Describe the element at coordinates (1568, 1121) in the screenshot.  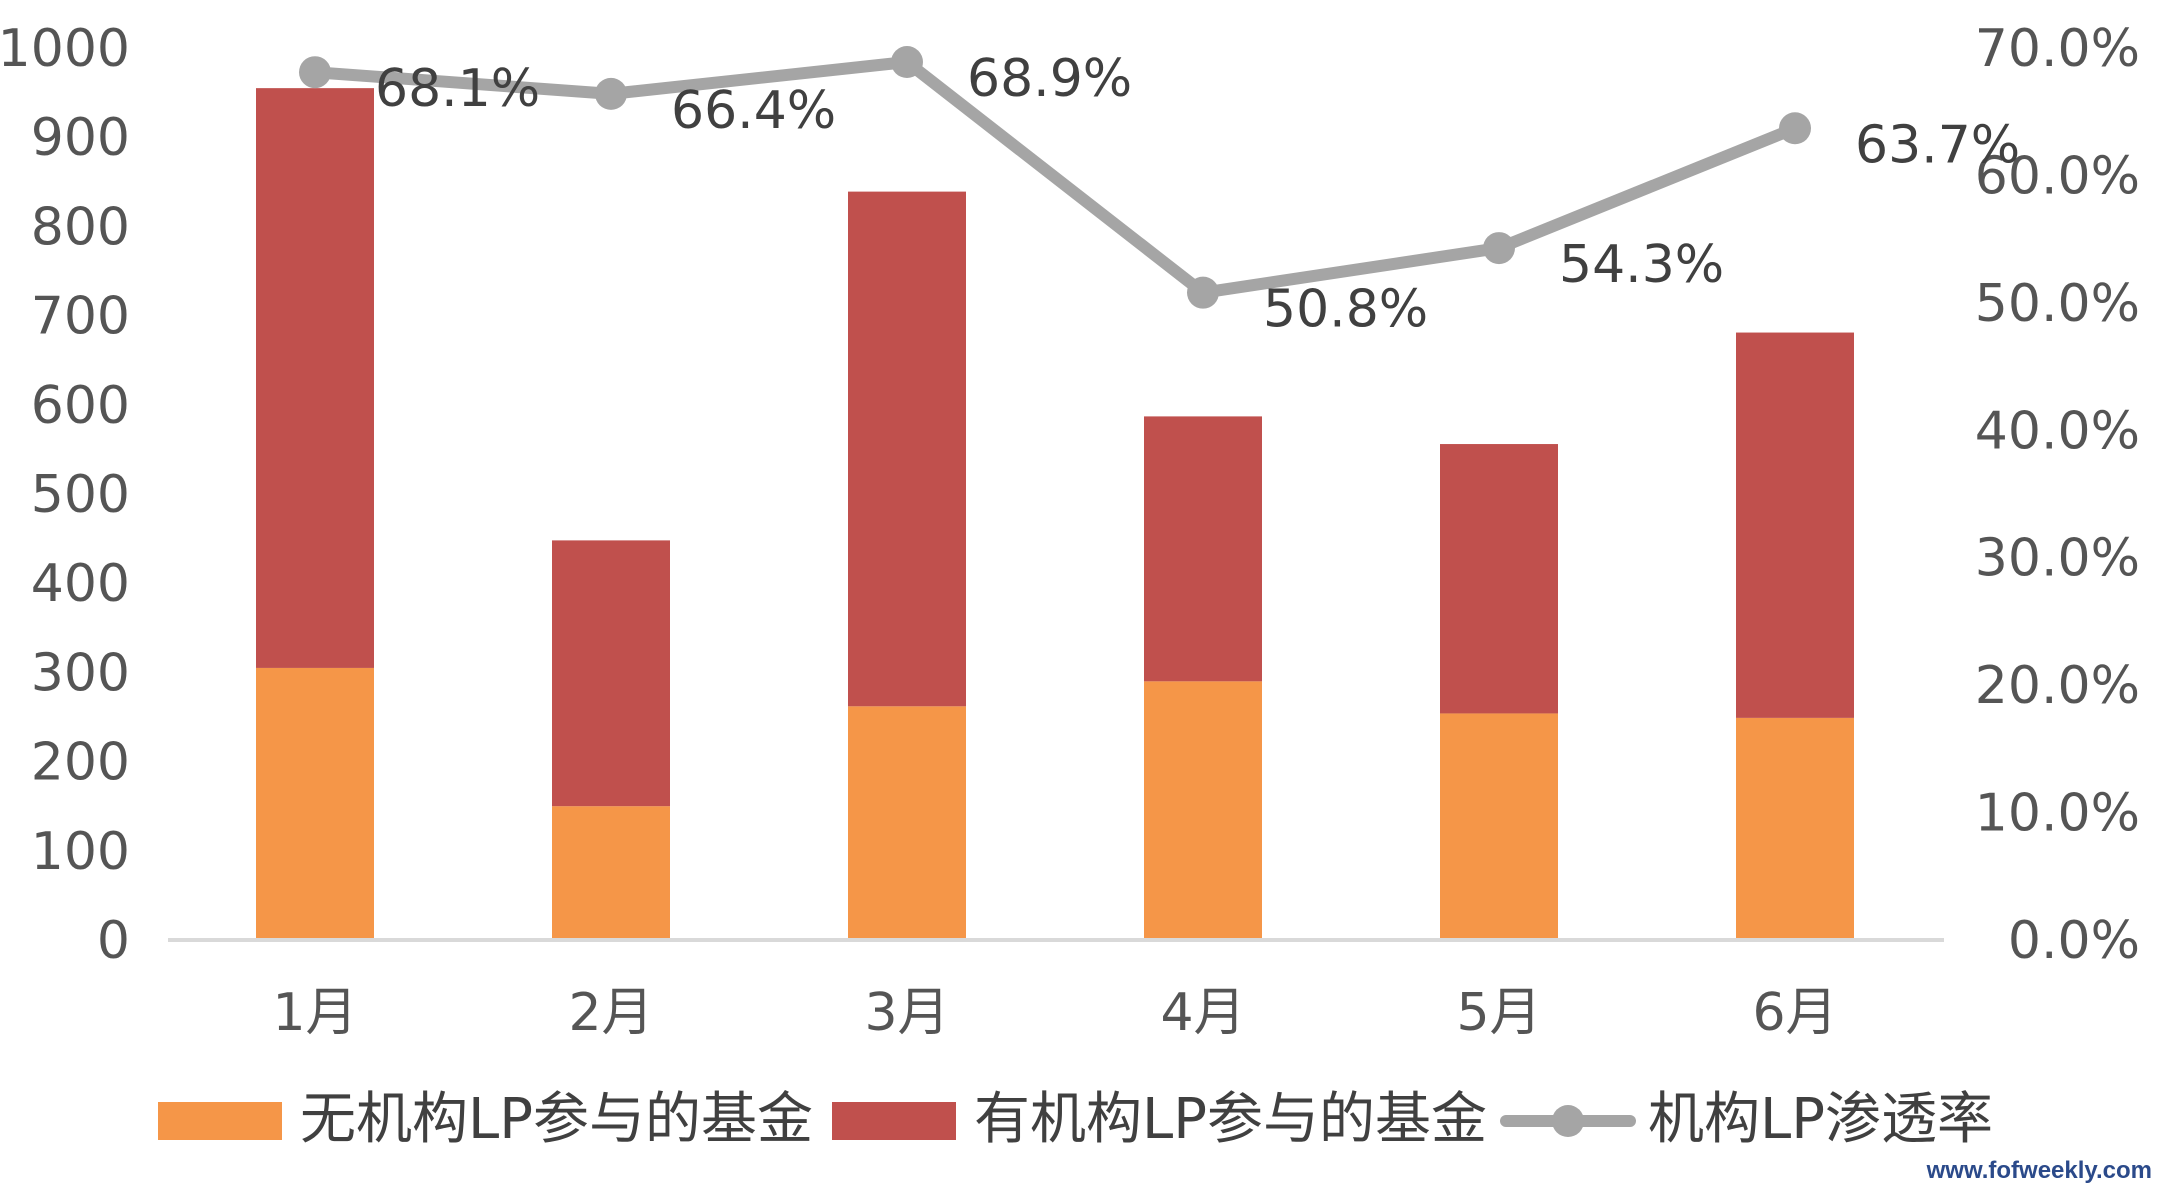
I see `legend-marker-penetration` at that location.